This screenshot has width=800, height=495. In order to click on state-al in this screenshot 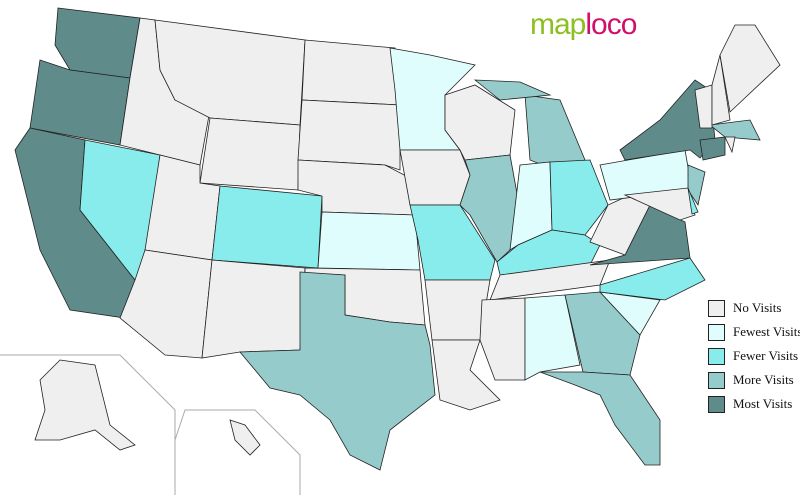, I will do `click(552, 337)`.